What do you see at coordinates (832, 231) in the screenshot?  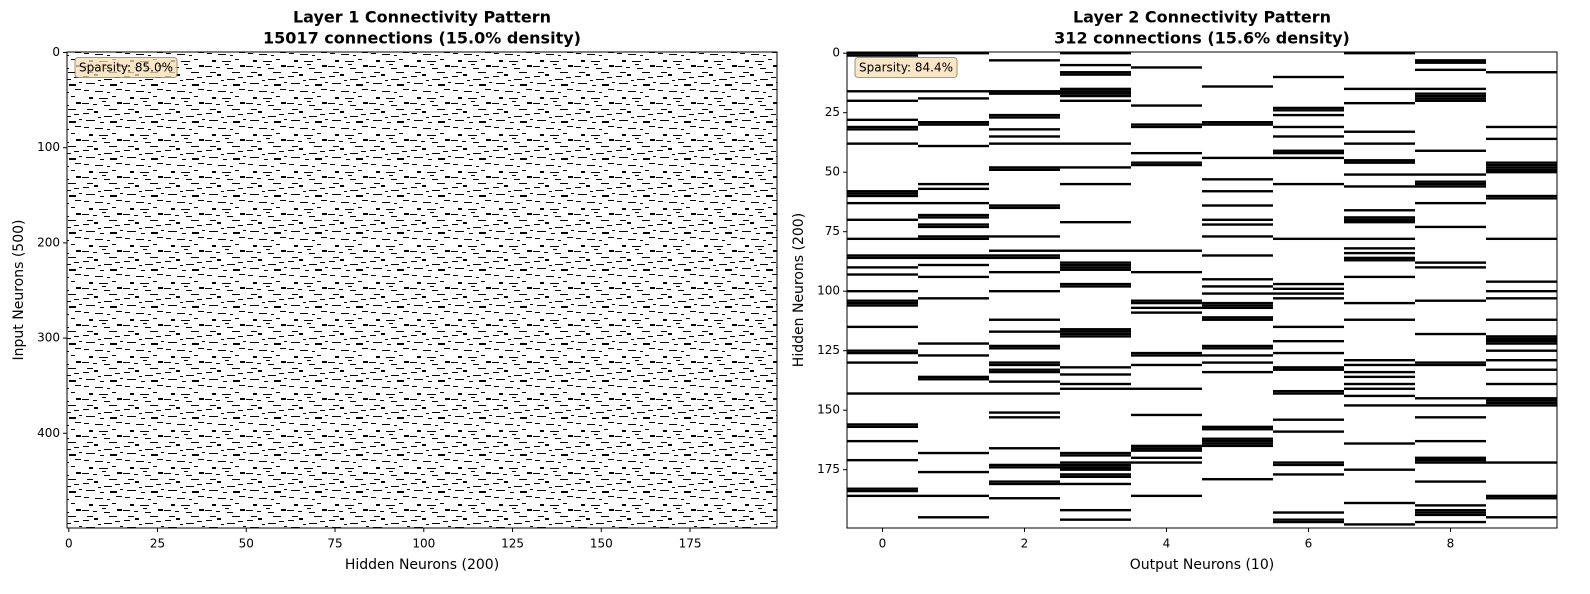 I see `y-tick-label: 75` at bounding box center [832, 231].